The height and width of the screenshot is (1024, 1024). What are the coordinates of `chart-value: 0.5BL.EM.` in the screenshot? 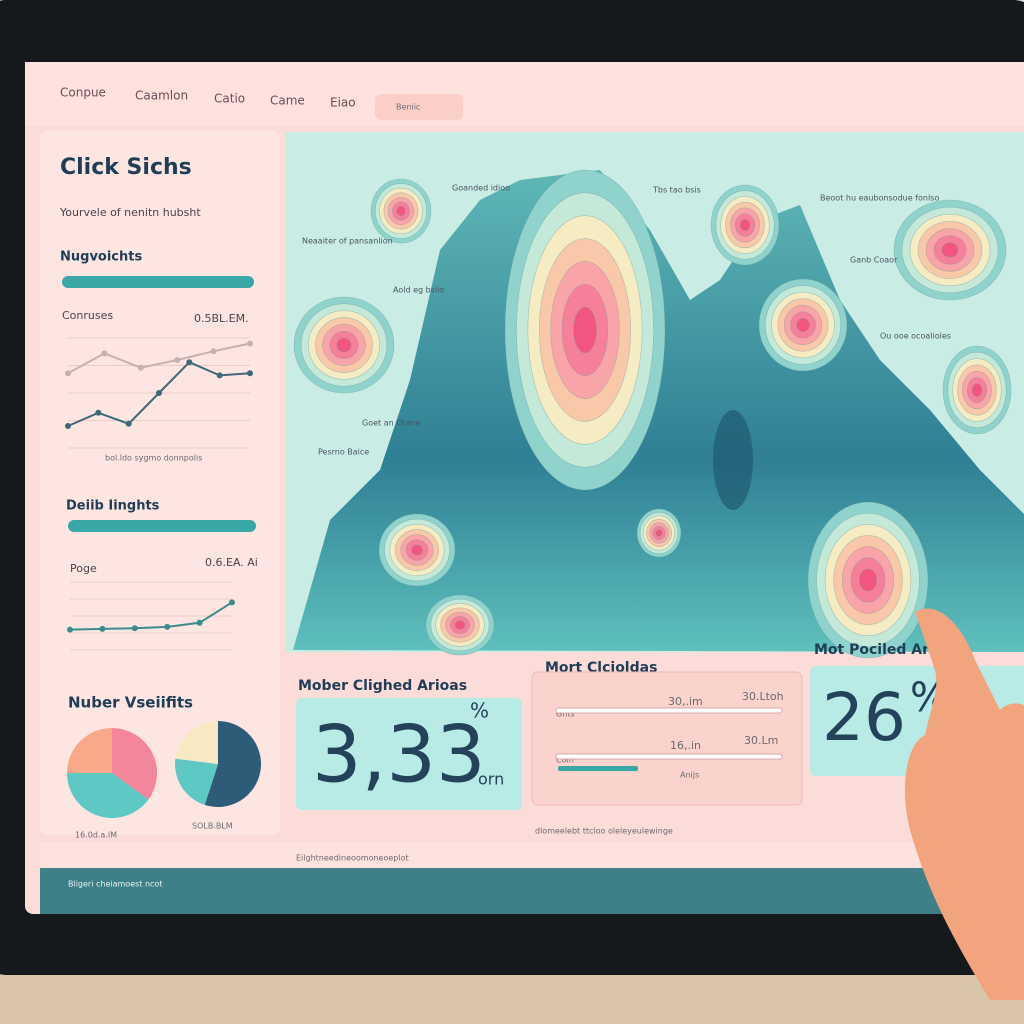 It's located at (221, 318).